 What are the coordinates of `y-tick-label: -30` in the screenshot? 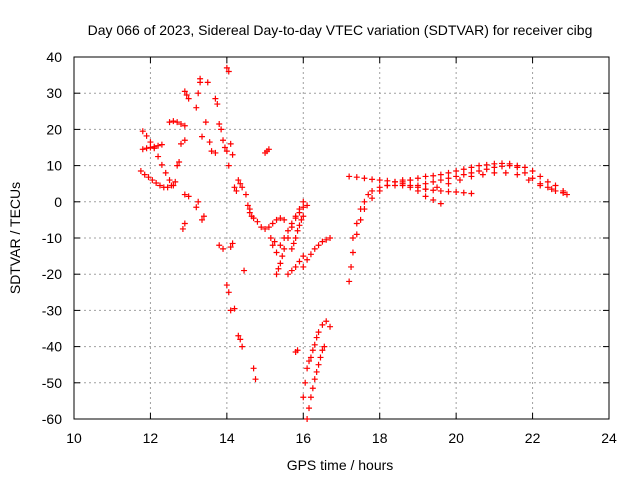 It's located at (52, 310).